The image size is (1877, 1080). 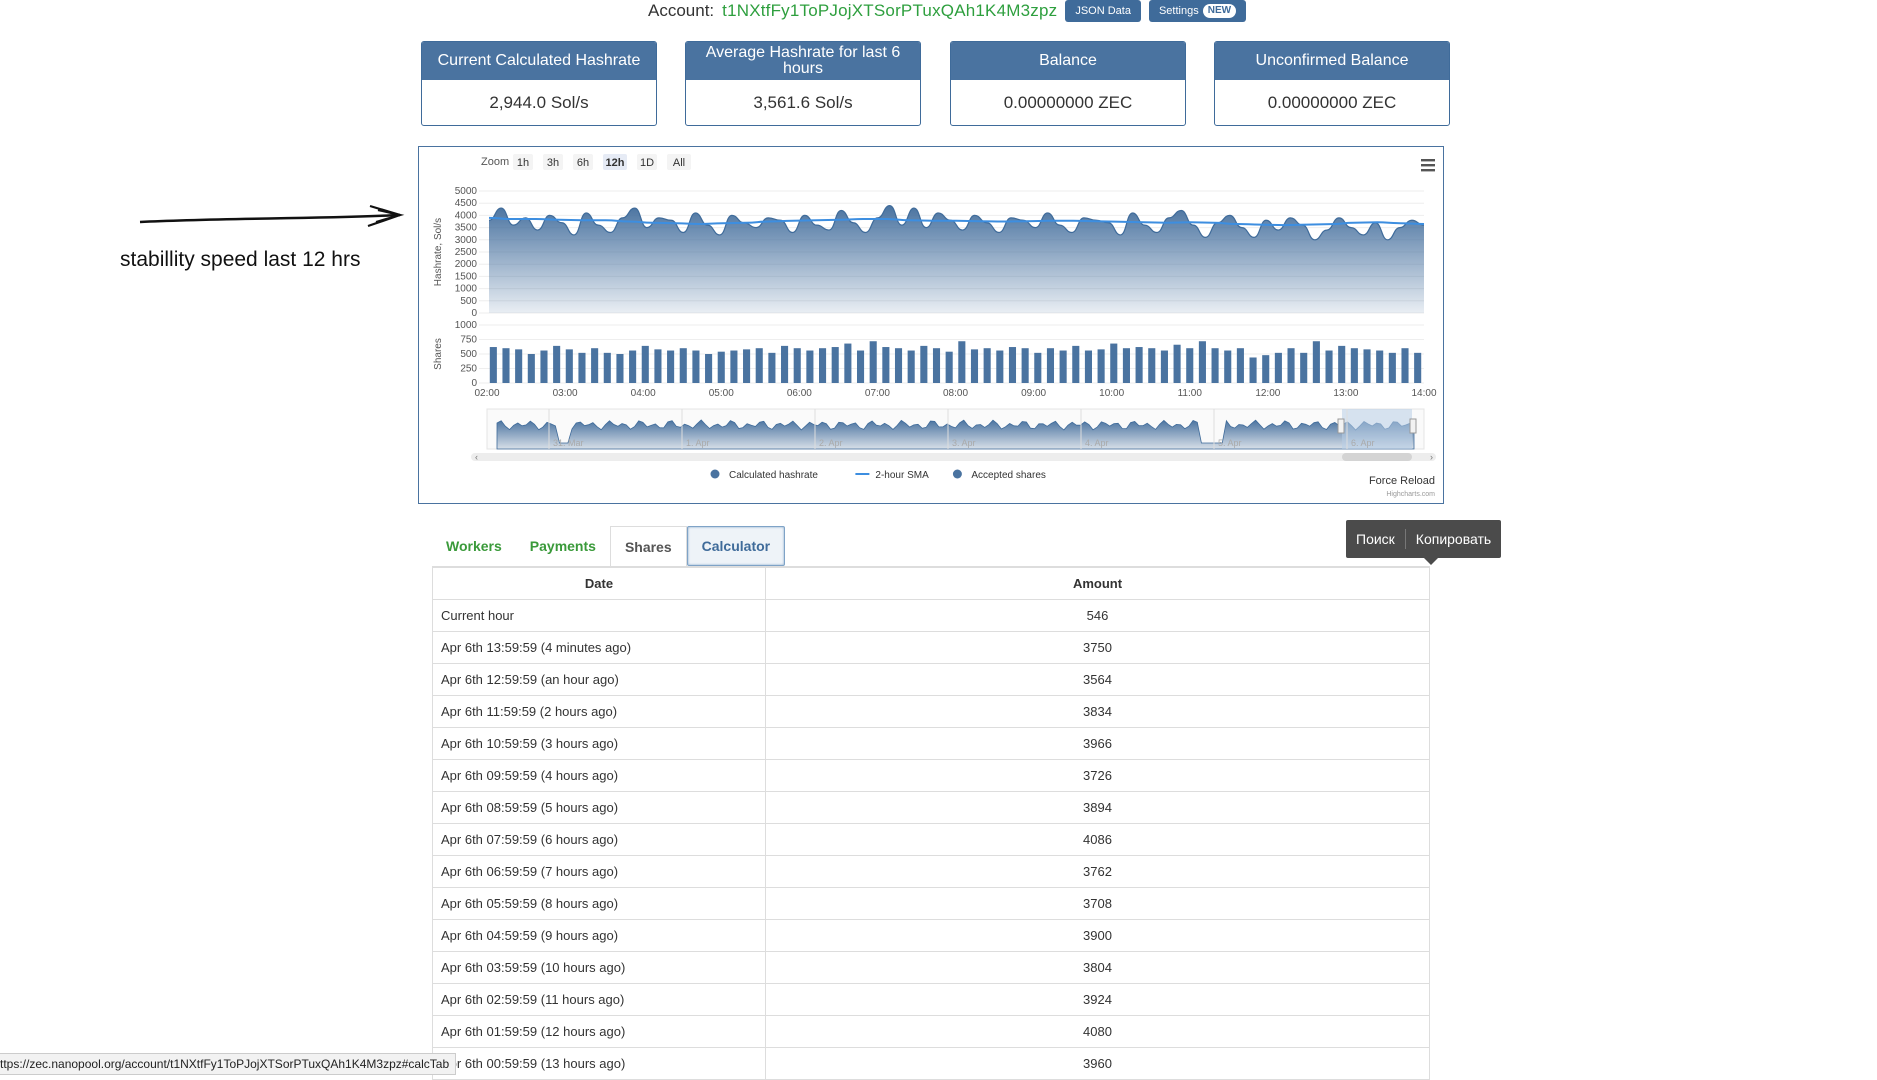 What do you see at coordinates (466, 228) in the screenshot?
I see `y-tick-label: 3500` at bounding box center [466, 228].